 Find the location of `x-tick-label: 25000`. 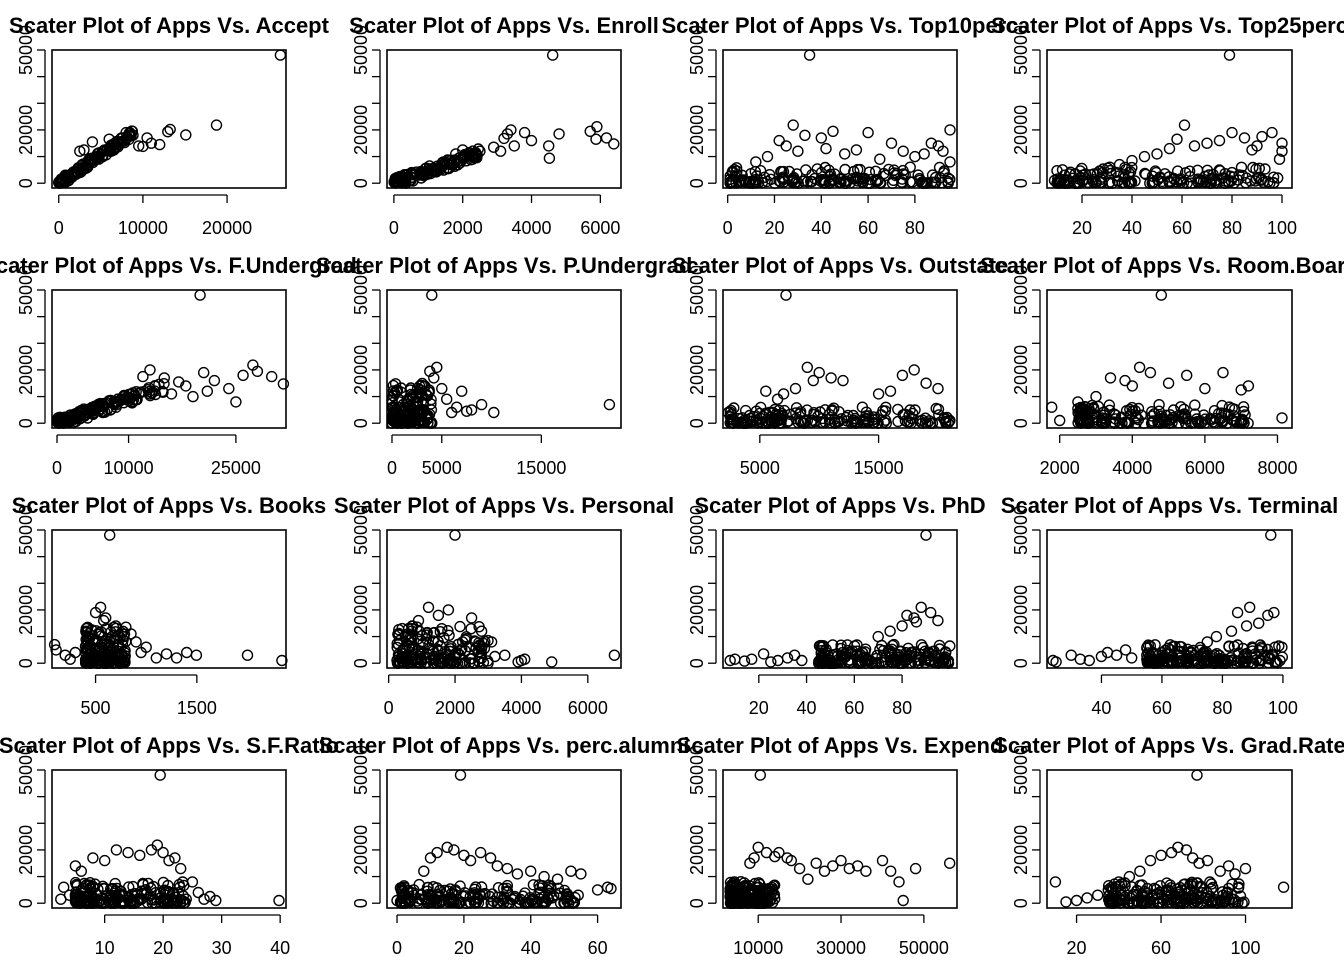

x-tick-label: 25000 is located at coordinates (236, 468).